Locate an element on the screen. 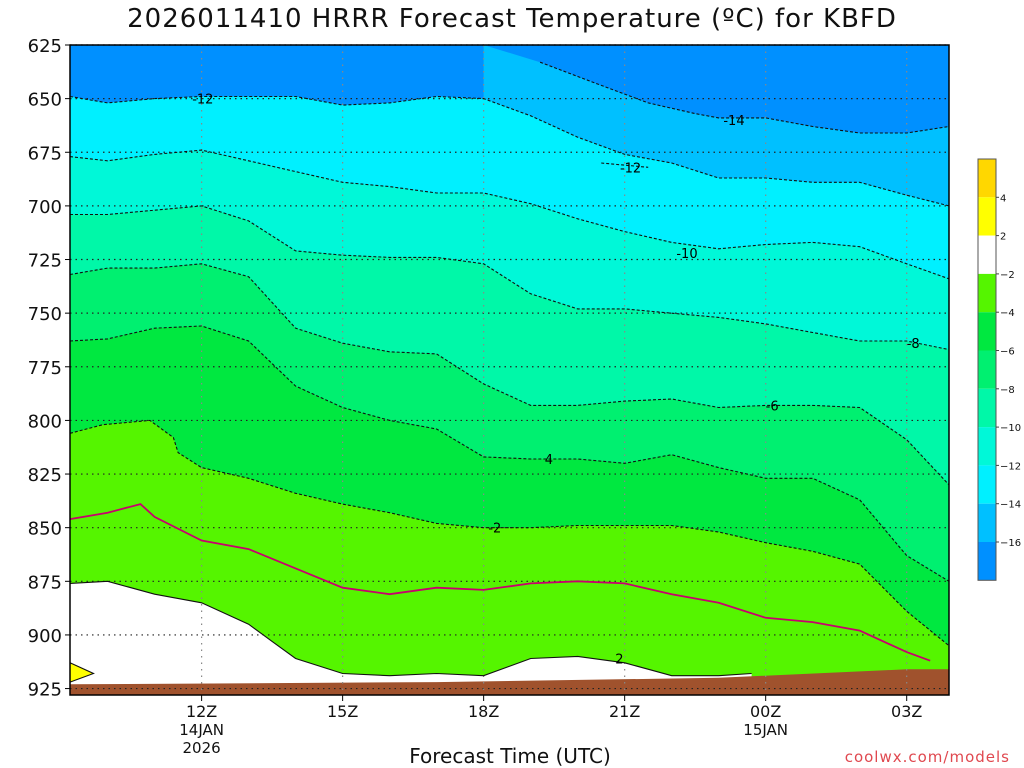 Image resolution: width=1024 pixels, height=768 pixels. y-tick-label-900: 900 is located at coordinates (45, 636).